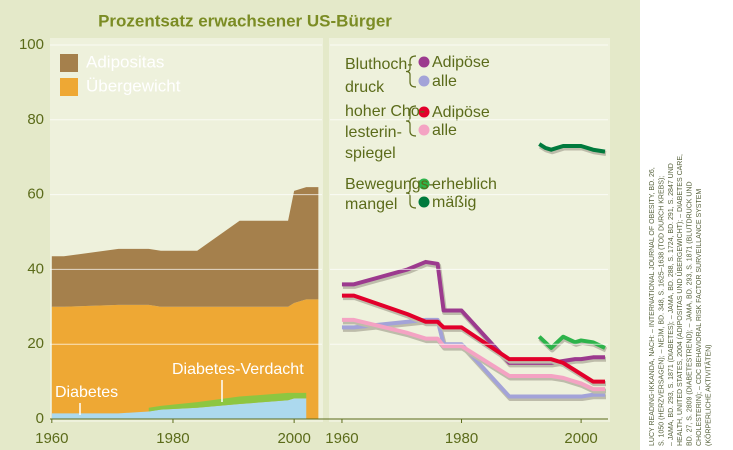 This screenshot has width=733, height=450. What do you see at coordinates (35, 119) in the screenshot?
I see `y-tick-label: 80` at bounding box center [35, 119].